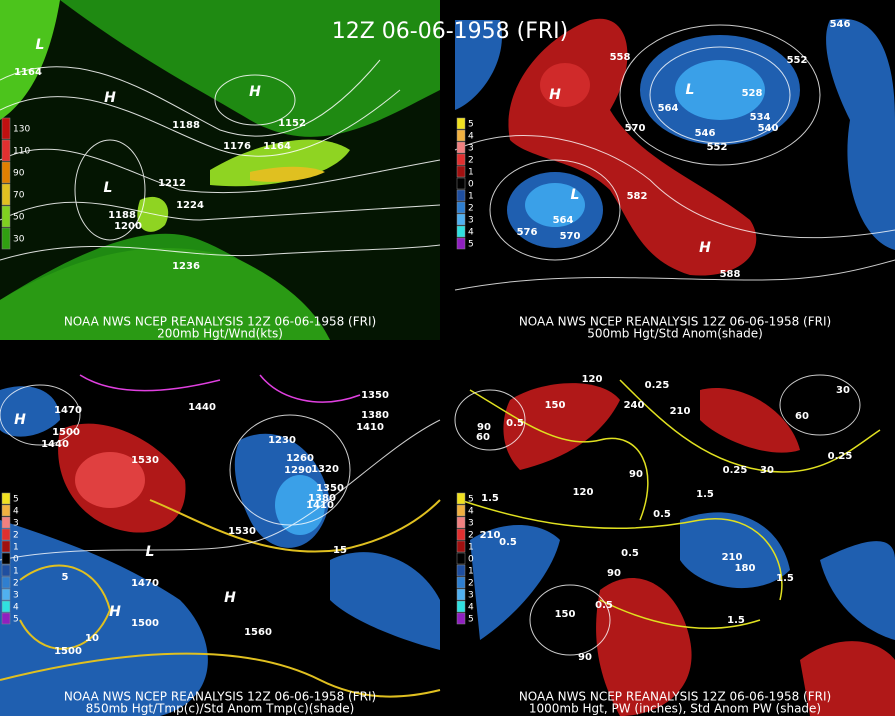  I want to click on contour-label: 540, so click(768, 128).